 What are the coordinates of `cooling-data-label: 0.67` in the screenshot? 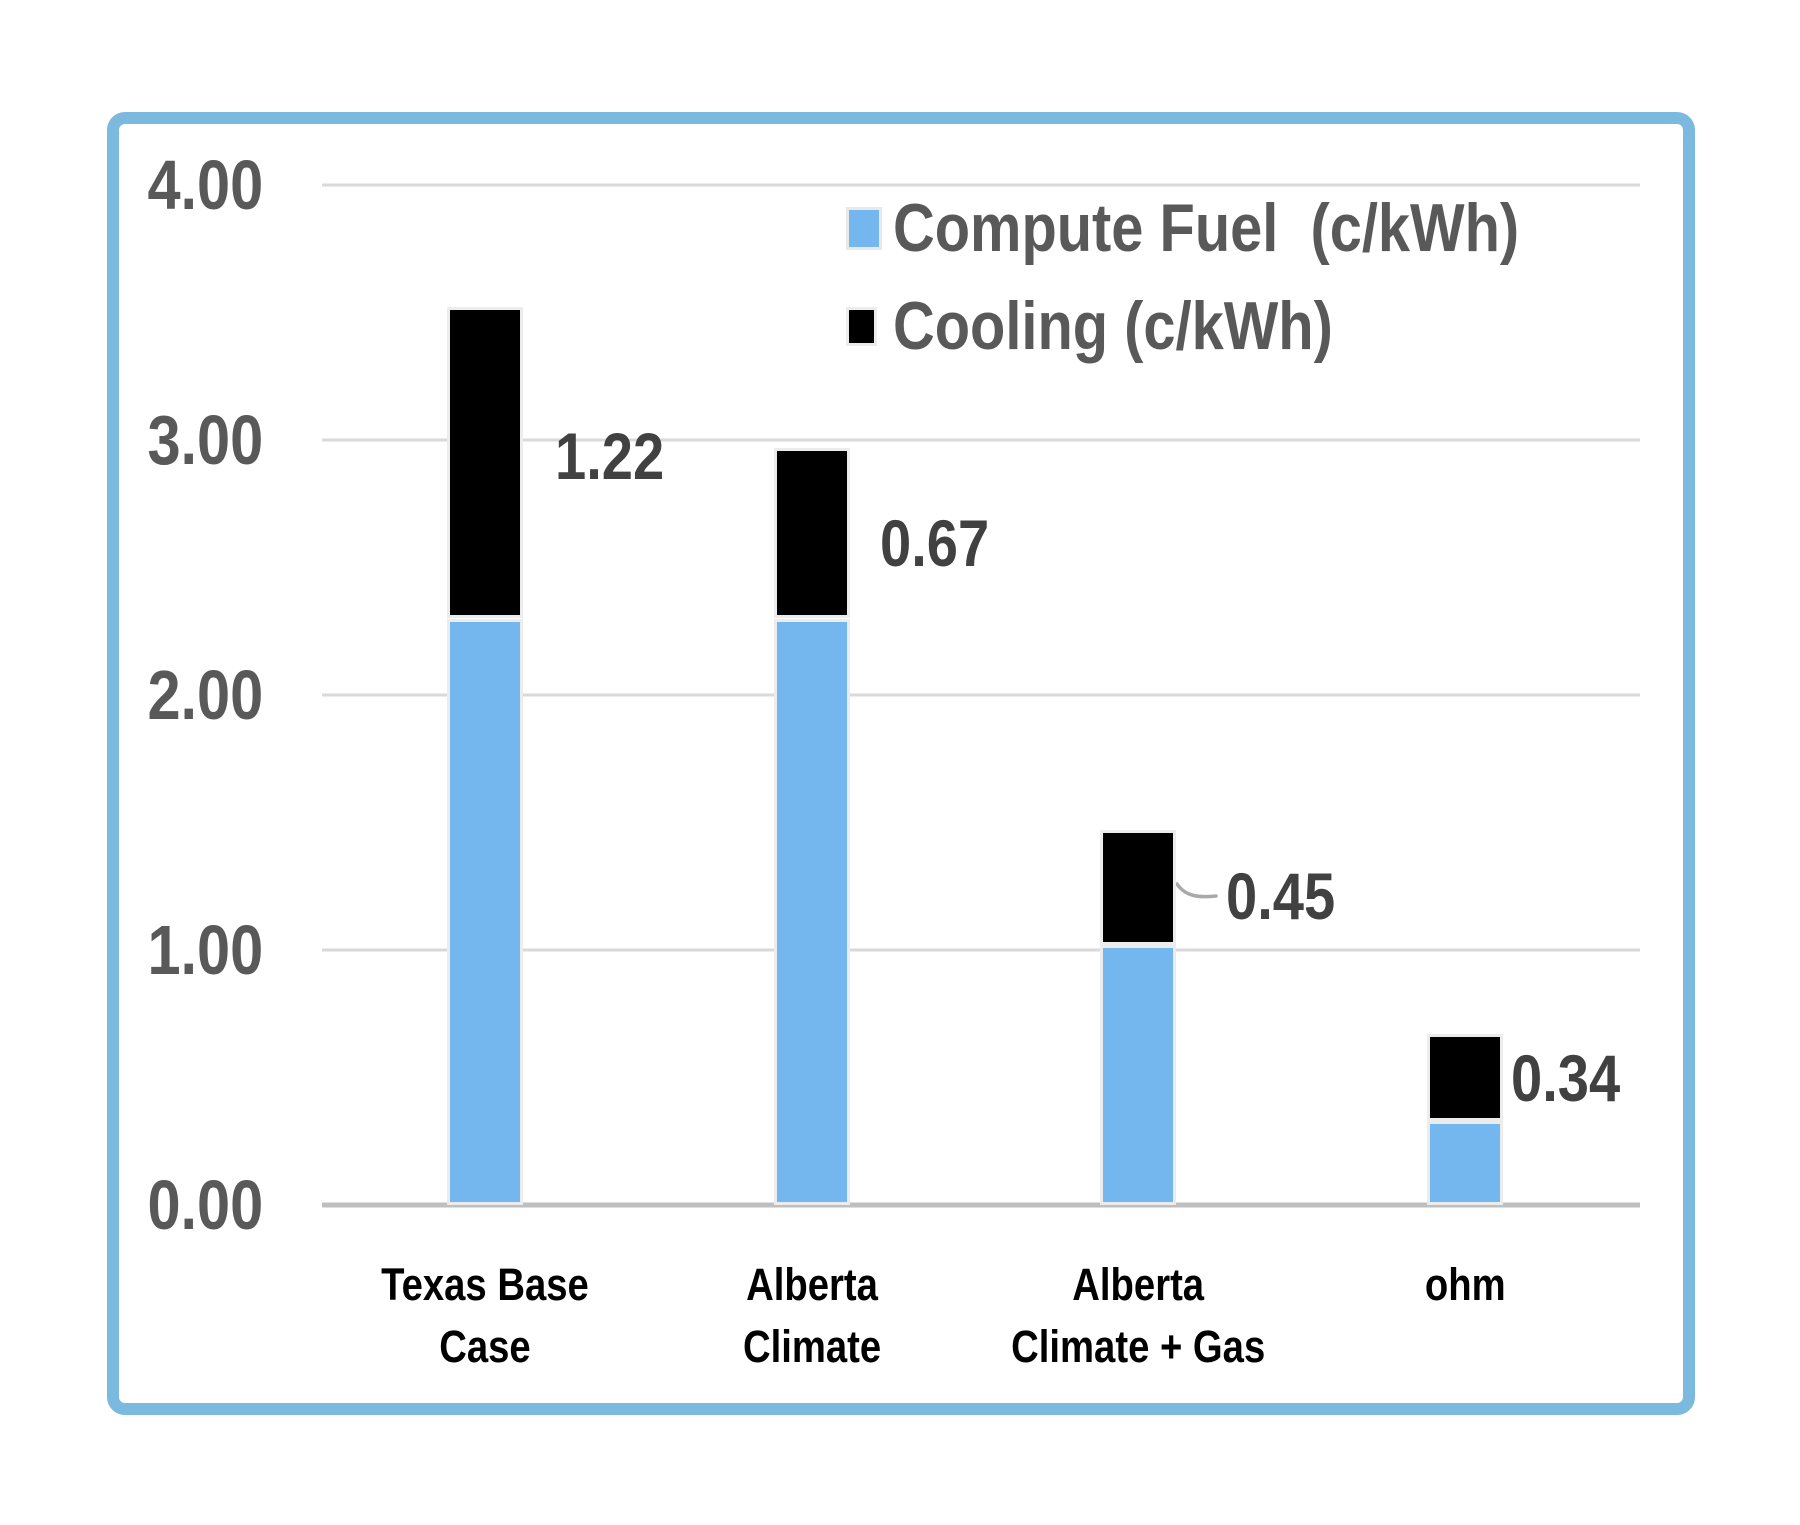 It's located at (934, 543).